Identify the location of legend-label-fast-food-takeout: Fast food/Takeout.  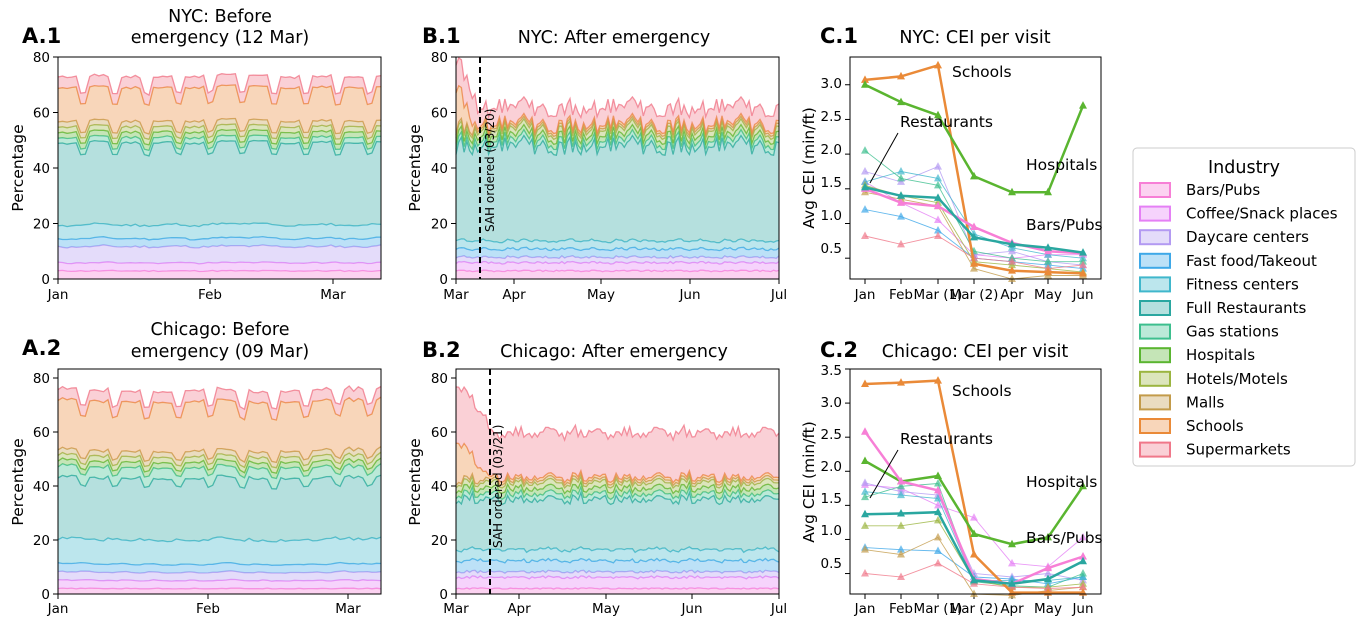
(1251, 261).